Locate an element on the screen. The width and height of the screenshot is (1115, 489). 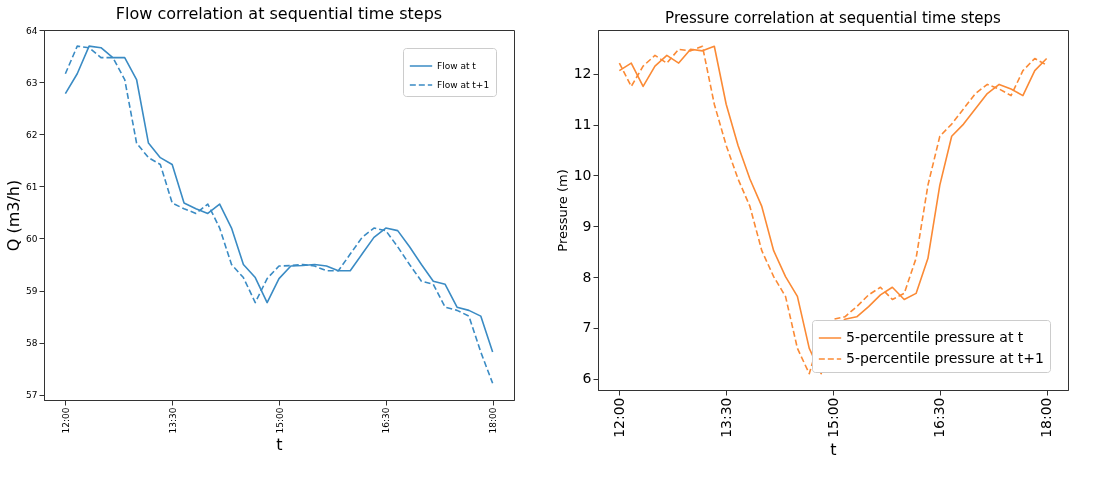
legend-label: 5-percentile pressure at t is located at coordinates (935, 337).